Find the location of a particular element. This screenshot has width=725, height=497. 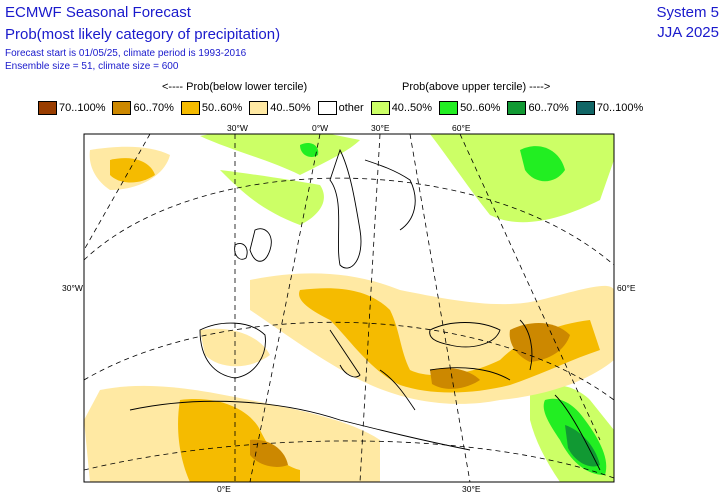

coastline-north-africa is located at coordinates (300, 425).